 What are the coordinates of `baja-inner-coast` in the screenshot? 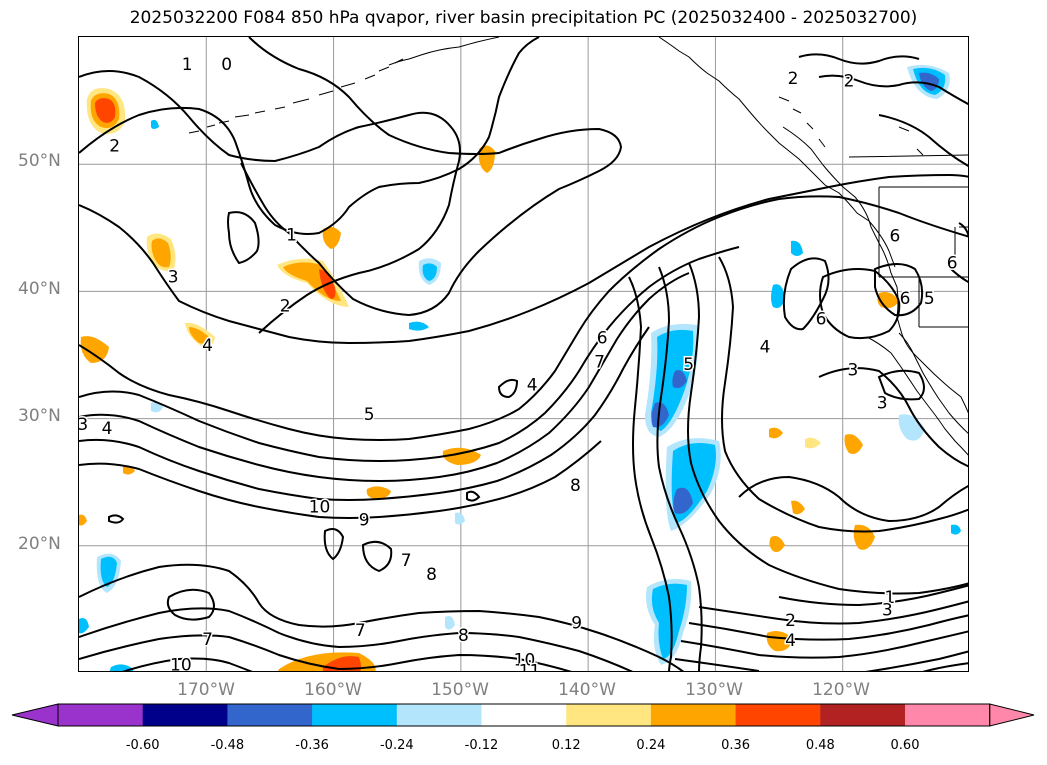 It's located at (933, 383).